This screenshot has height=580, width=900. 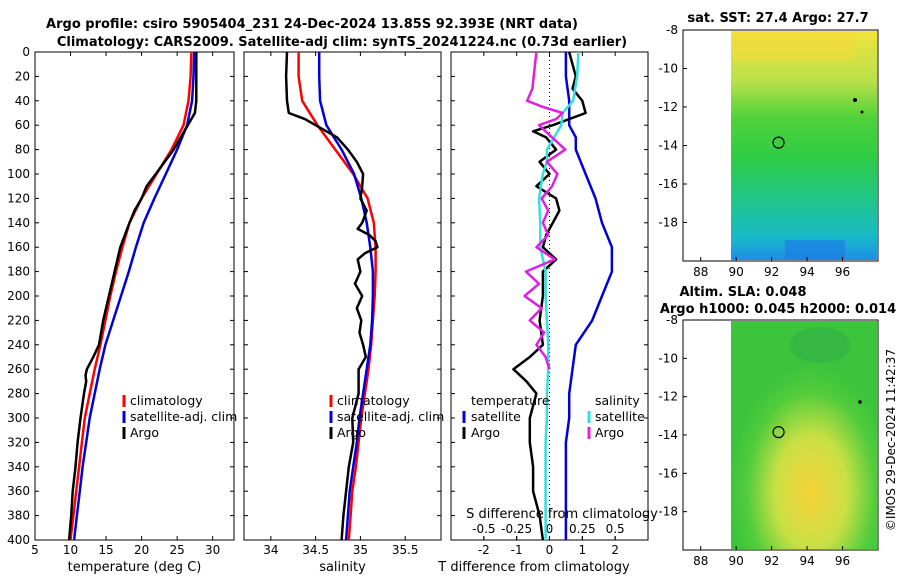 I want to click on sst-map-ticks: 88 90 92 94 96 -8 -10 -12 -14 -16 -18, so click(x=754, y=151).